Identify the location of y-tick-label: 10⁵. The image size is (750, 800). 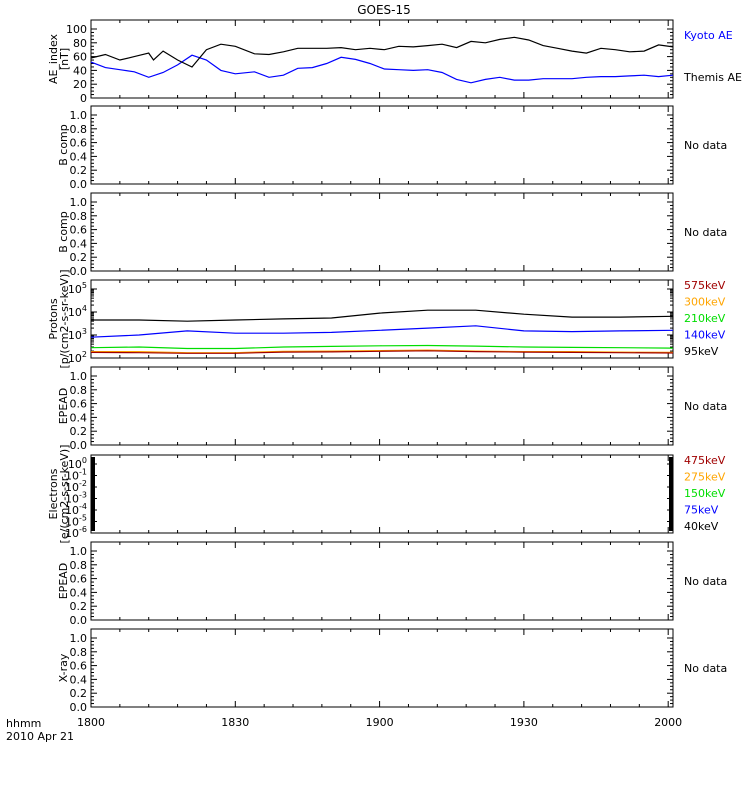
(77, 288).